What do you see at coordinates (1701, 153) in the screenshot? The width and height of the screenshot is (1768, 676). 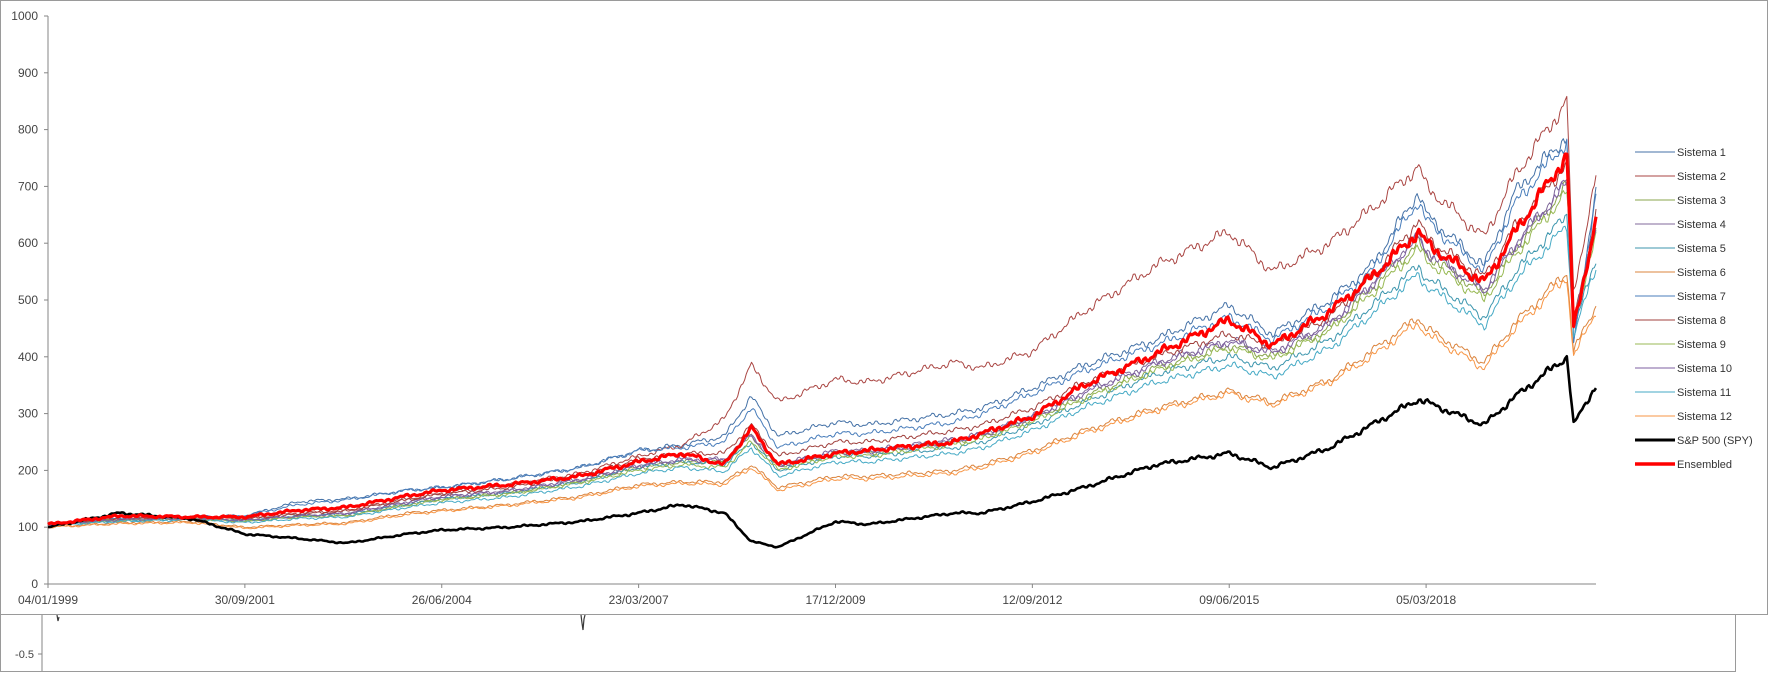 I see `legend-label: Sistema 1` at bounding box center [1701, 153].